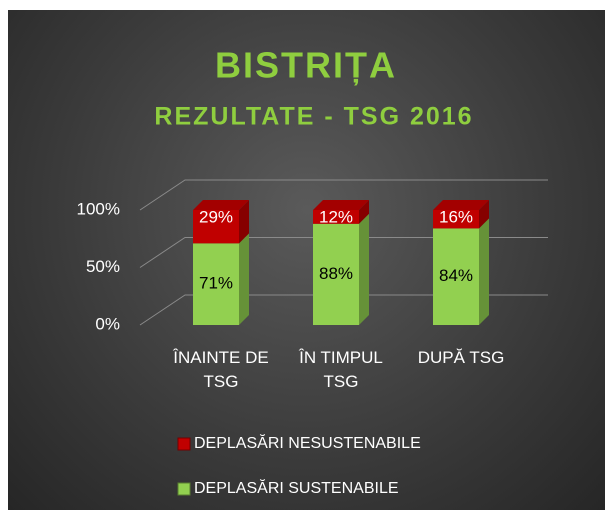 This screenshot has height=518, width=613. I want to click on y-tick-label: 100%, so click(98, 208).